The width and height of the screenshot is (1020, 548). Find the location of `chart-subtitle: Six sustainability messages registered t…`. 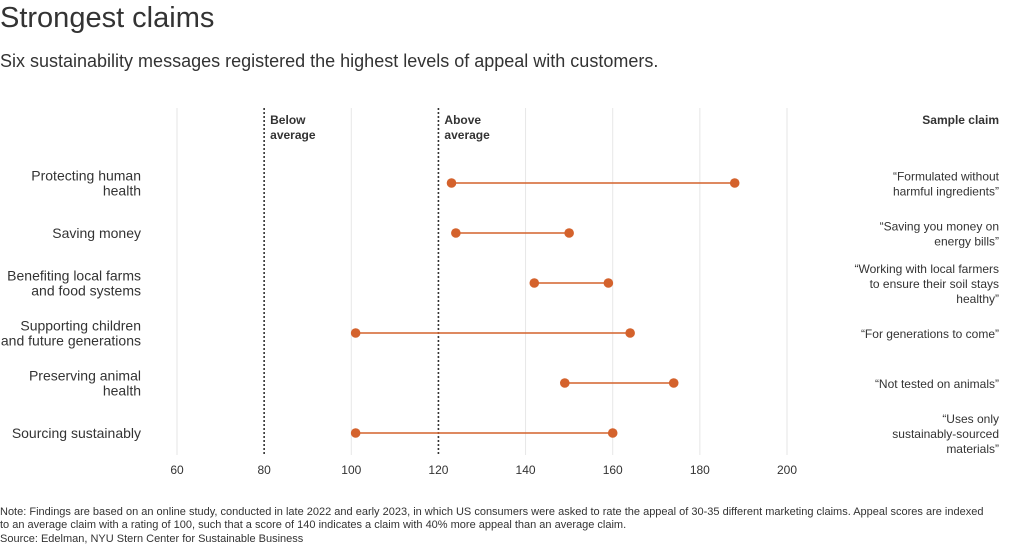

chart-subtitle: Six sustainability messages registered t… is located at coordinates (329, 61).